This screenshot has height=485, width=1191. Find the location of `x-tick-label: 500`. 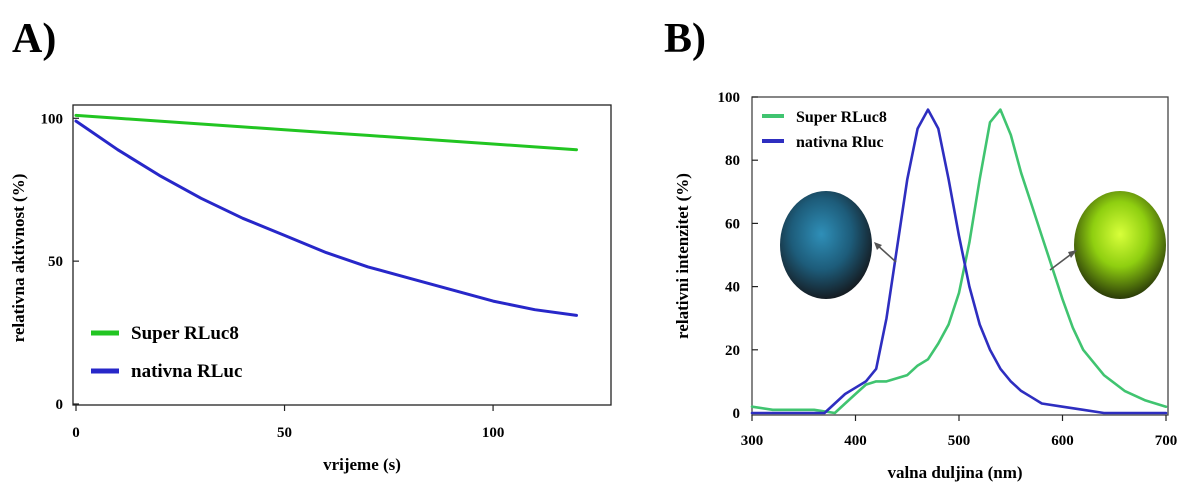

x-tick-label: 500 is located at coordinates (959, 441).